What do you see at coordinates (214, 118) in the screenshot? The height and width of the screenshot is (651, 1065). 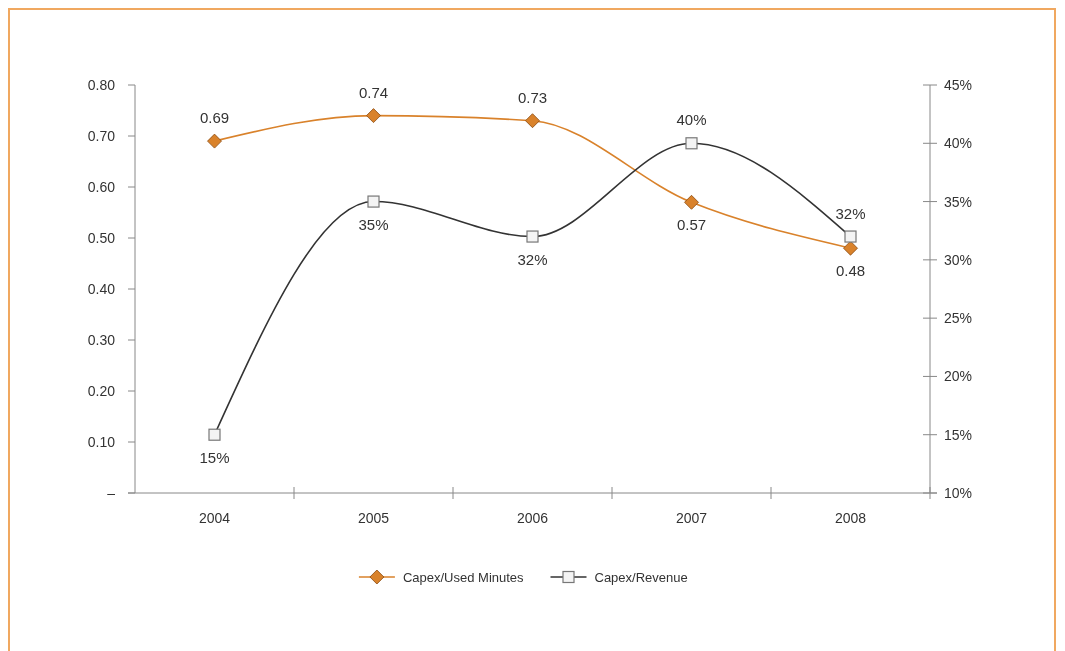 I see `data-label: 0.69` at bounding box center [214, 118].